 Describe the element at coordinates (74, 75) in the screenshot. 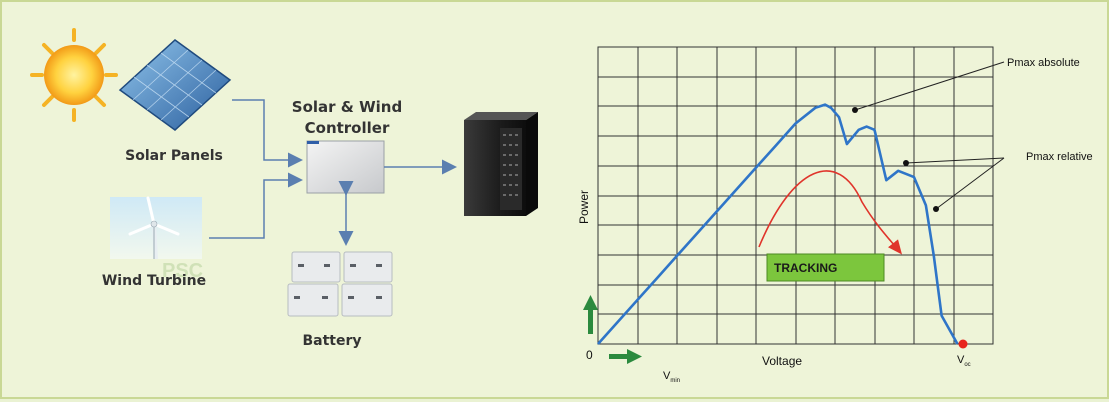

I see `sun-icon` at that location.